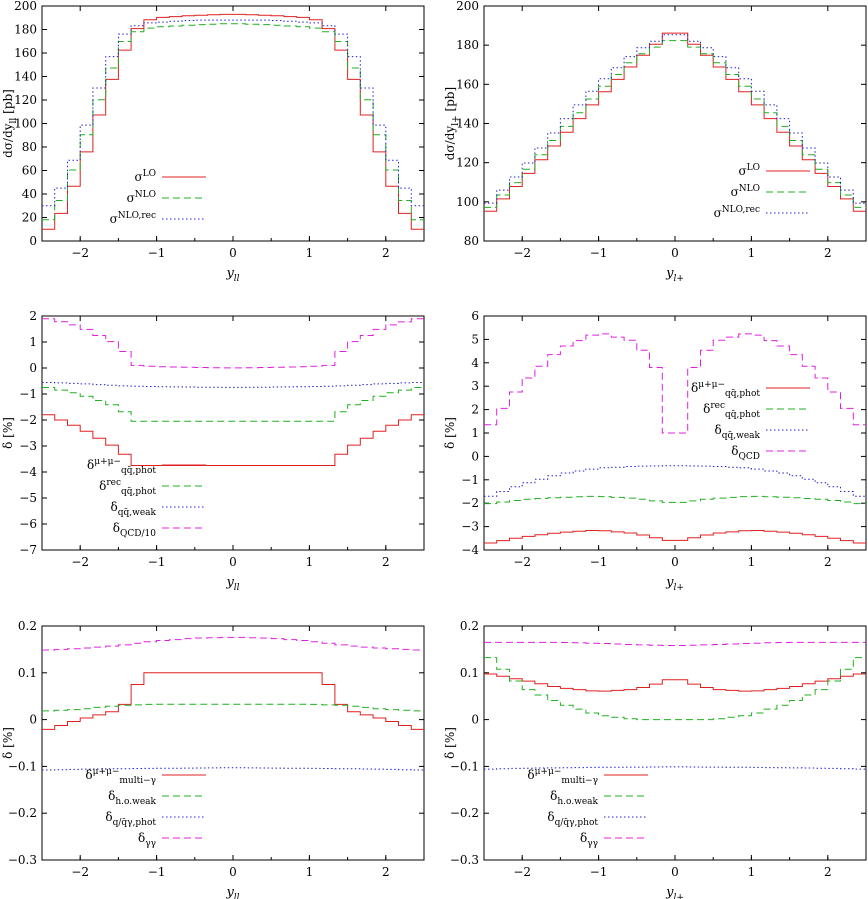  Describe the element at coordinates (147, 840) in the screenshot. I see `legend-label: δγγ` at that location.